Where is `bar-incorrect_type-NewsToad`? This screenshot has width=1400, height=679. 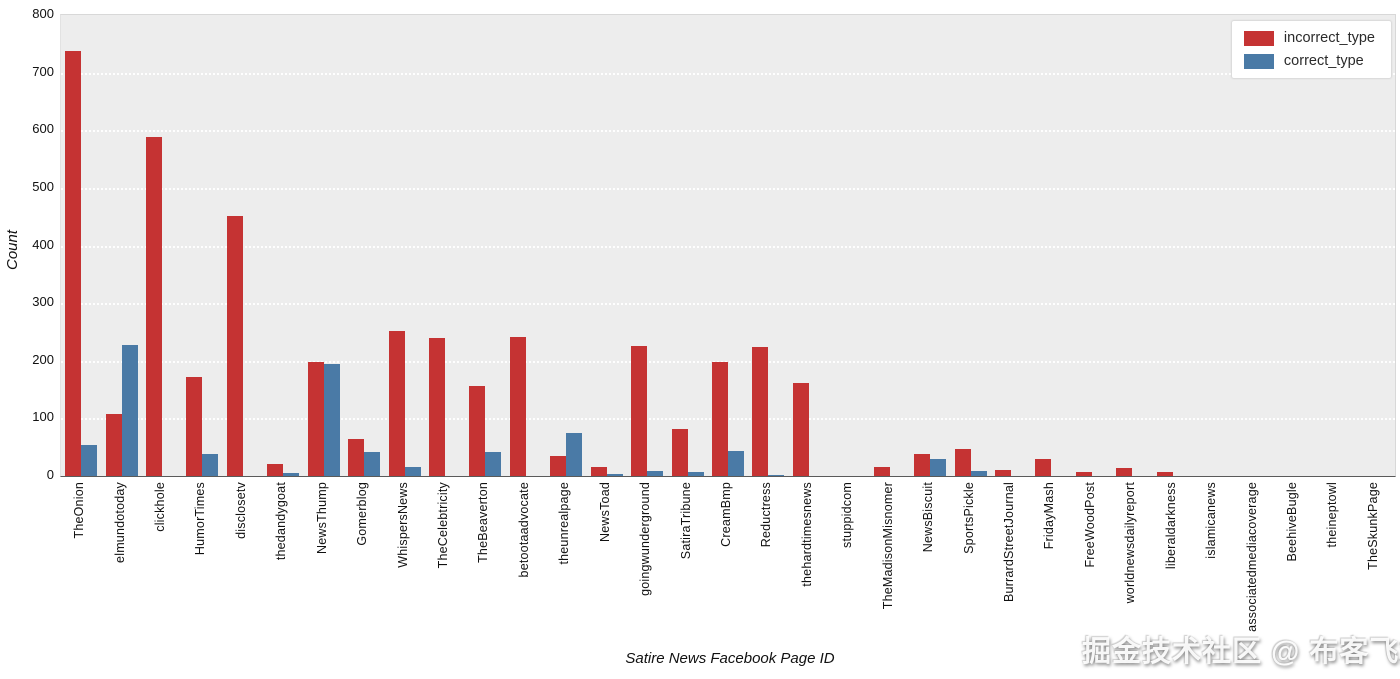
bar-incorrect_type-NewsToad is located at coordinates (598, 471).